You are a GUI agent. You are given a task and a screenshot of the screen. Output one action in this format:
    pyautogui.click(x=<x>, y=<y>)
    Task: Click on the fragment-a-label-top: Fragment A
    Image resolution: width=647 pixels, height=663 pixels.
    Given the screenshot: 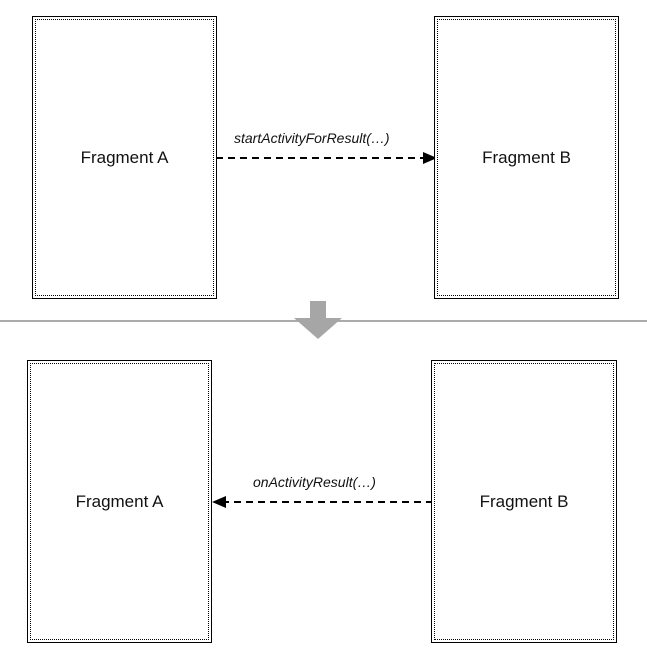 What is the action you would take?
    pyautogui.click(x=124, y=157)
    